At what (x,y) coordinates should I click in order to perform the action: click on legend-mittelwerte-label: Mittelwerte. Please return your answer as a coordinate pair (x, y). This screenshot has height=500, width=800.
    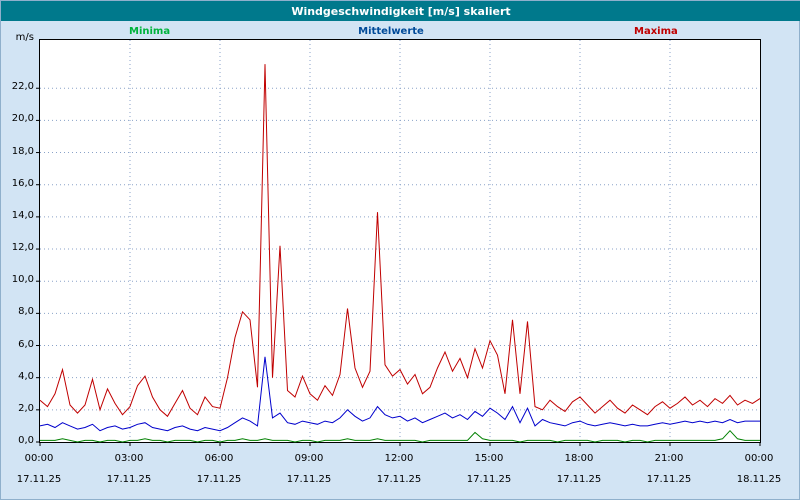
    Looking at the image, I should click on (391, 31).